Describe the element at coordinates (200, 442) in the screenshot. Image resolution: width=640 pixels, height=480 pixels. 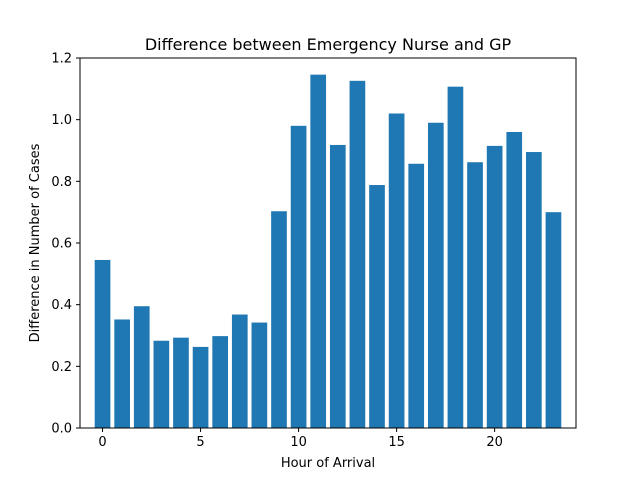
I see `x-tick-label: 5` at that location.